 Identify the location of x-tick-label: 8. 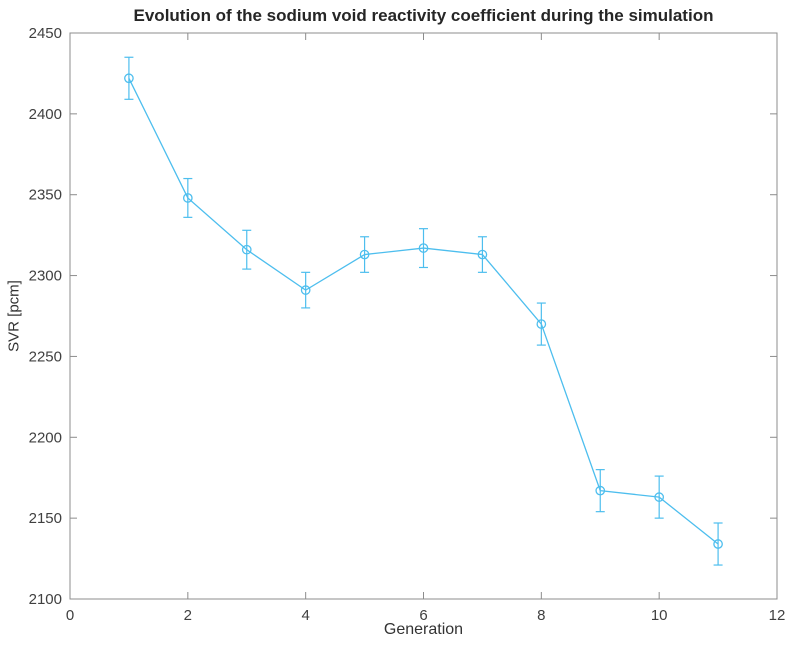
(541, 615).